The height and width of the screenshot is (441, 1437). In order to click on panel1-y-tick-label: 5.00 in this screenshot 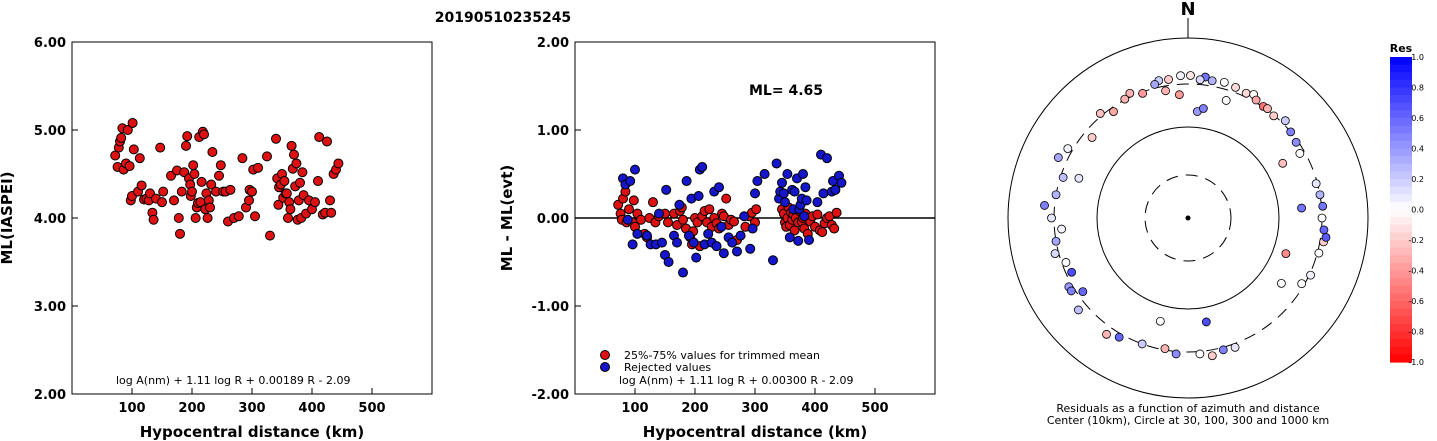, I will do `click(50, 131)`.